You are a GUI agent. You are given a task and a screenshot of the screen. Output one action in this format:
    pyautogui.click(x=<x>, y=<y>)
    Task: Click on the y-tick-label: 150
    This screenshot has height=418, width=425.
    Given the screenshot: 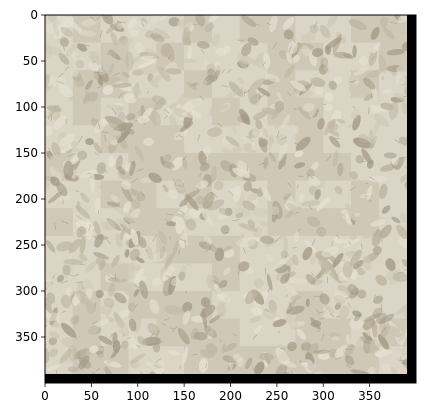 What is the action you would take?
    pyautogui.click(x=26, y=153)
    